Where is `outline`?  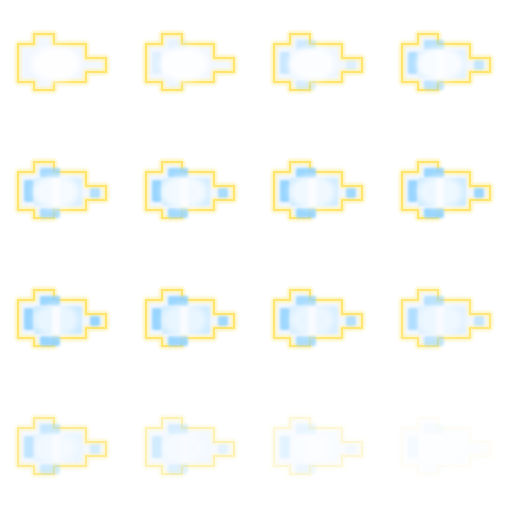 outline is located at coordinates (62, 62).